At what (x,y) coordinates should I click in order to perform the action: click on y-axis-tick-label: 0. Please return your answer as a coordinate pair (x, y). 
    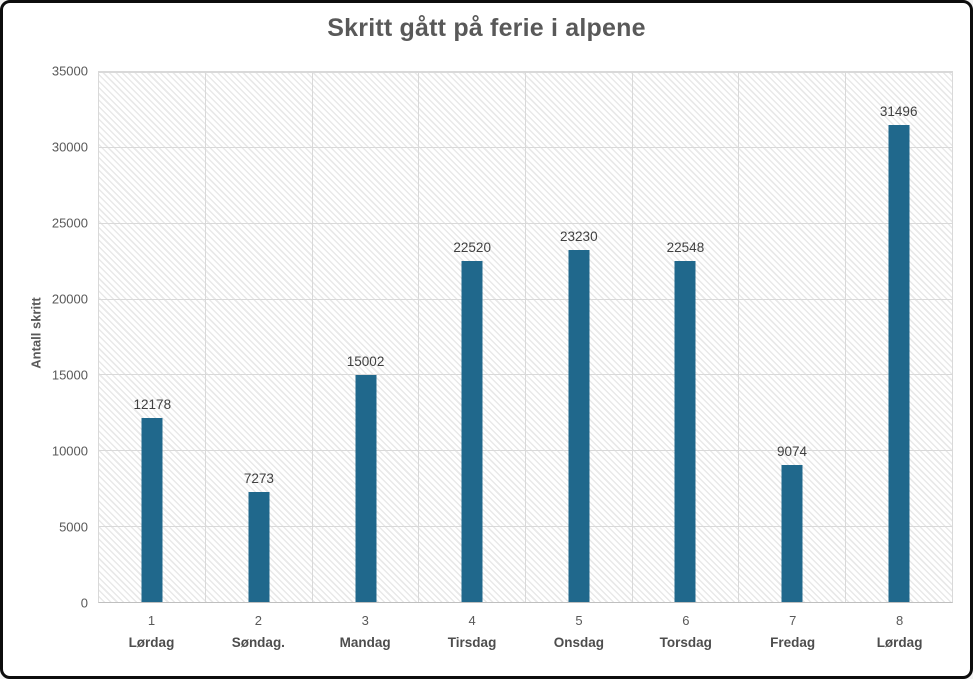
    Looking at the image, I should click on (84, 603).